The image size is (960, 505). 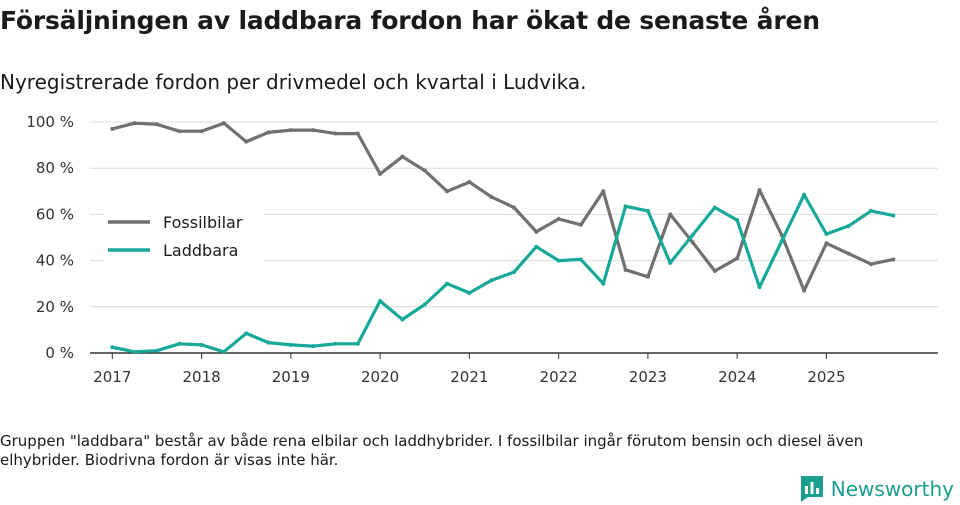 I want to click on legend-label-laddbara: Laddbara, so click(x=200, y=250).